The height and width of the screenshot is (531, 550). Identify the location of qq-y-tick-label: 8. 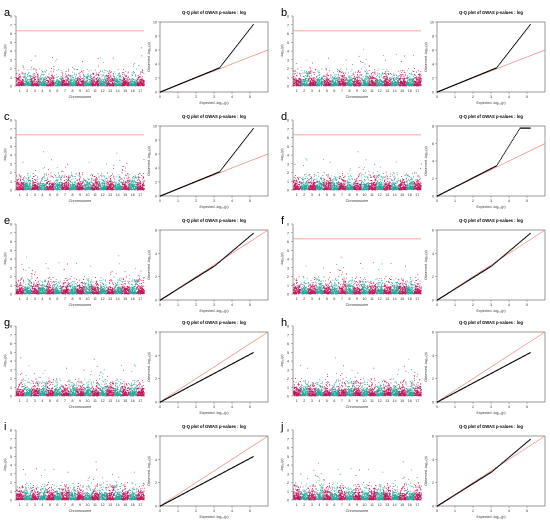
(156, 141).